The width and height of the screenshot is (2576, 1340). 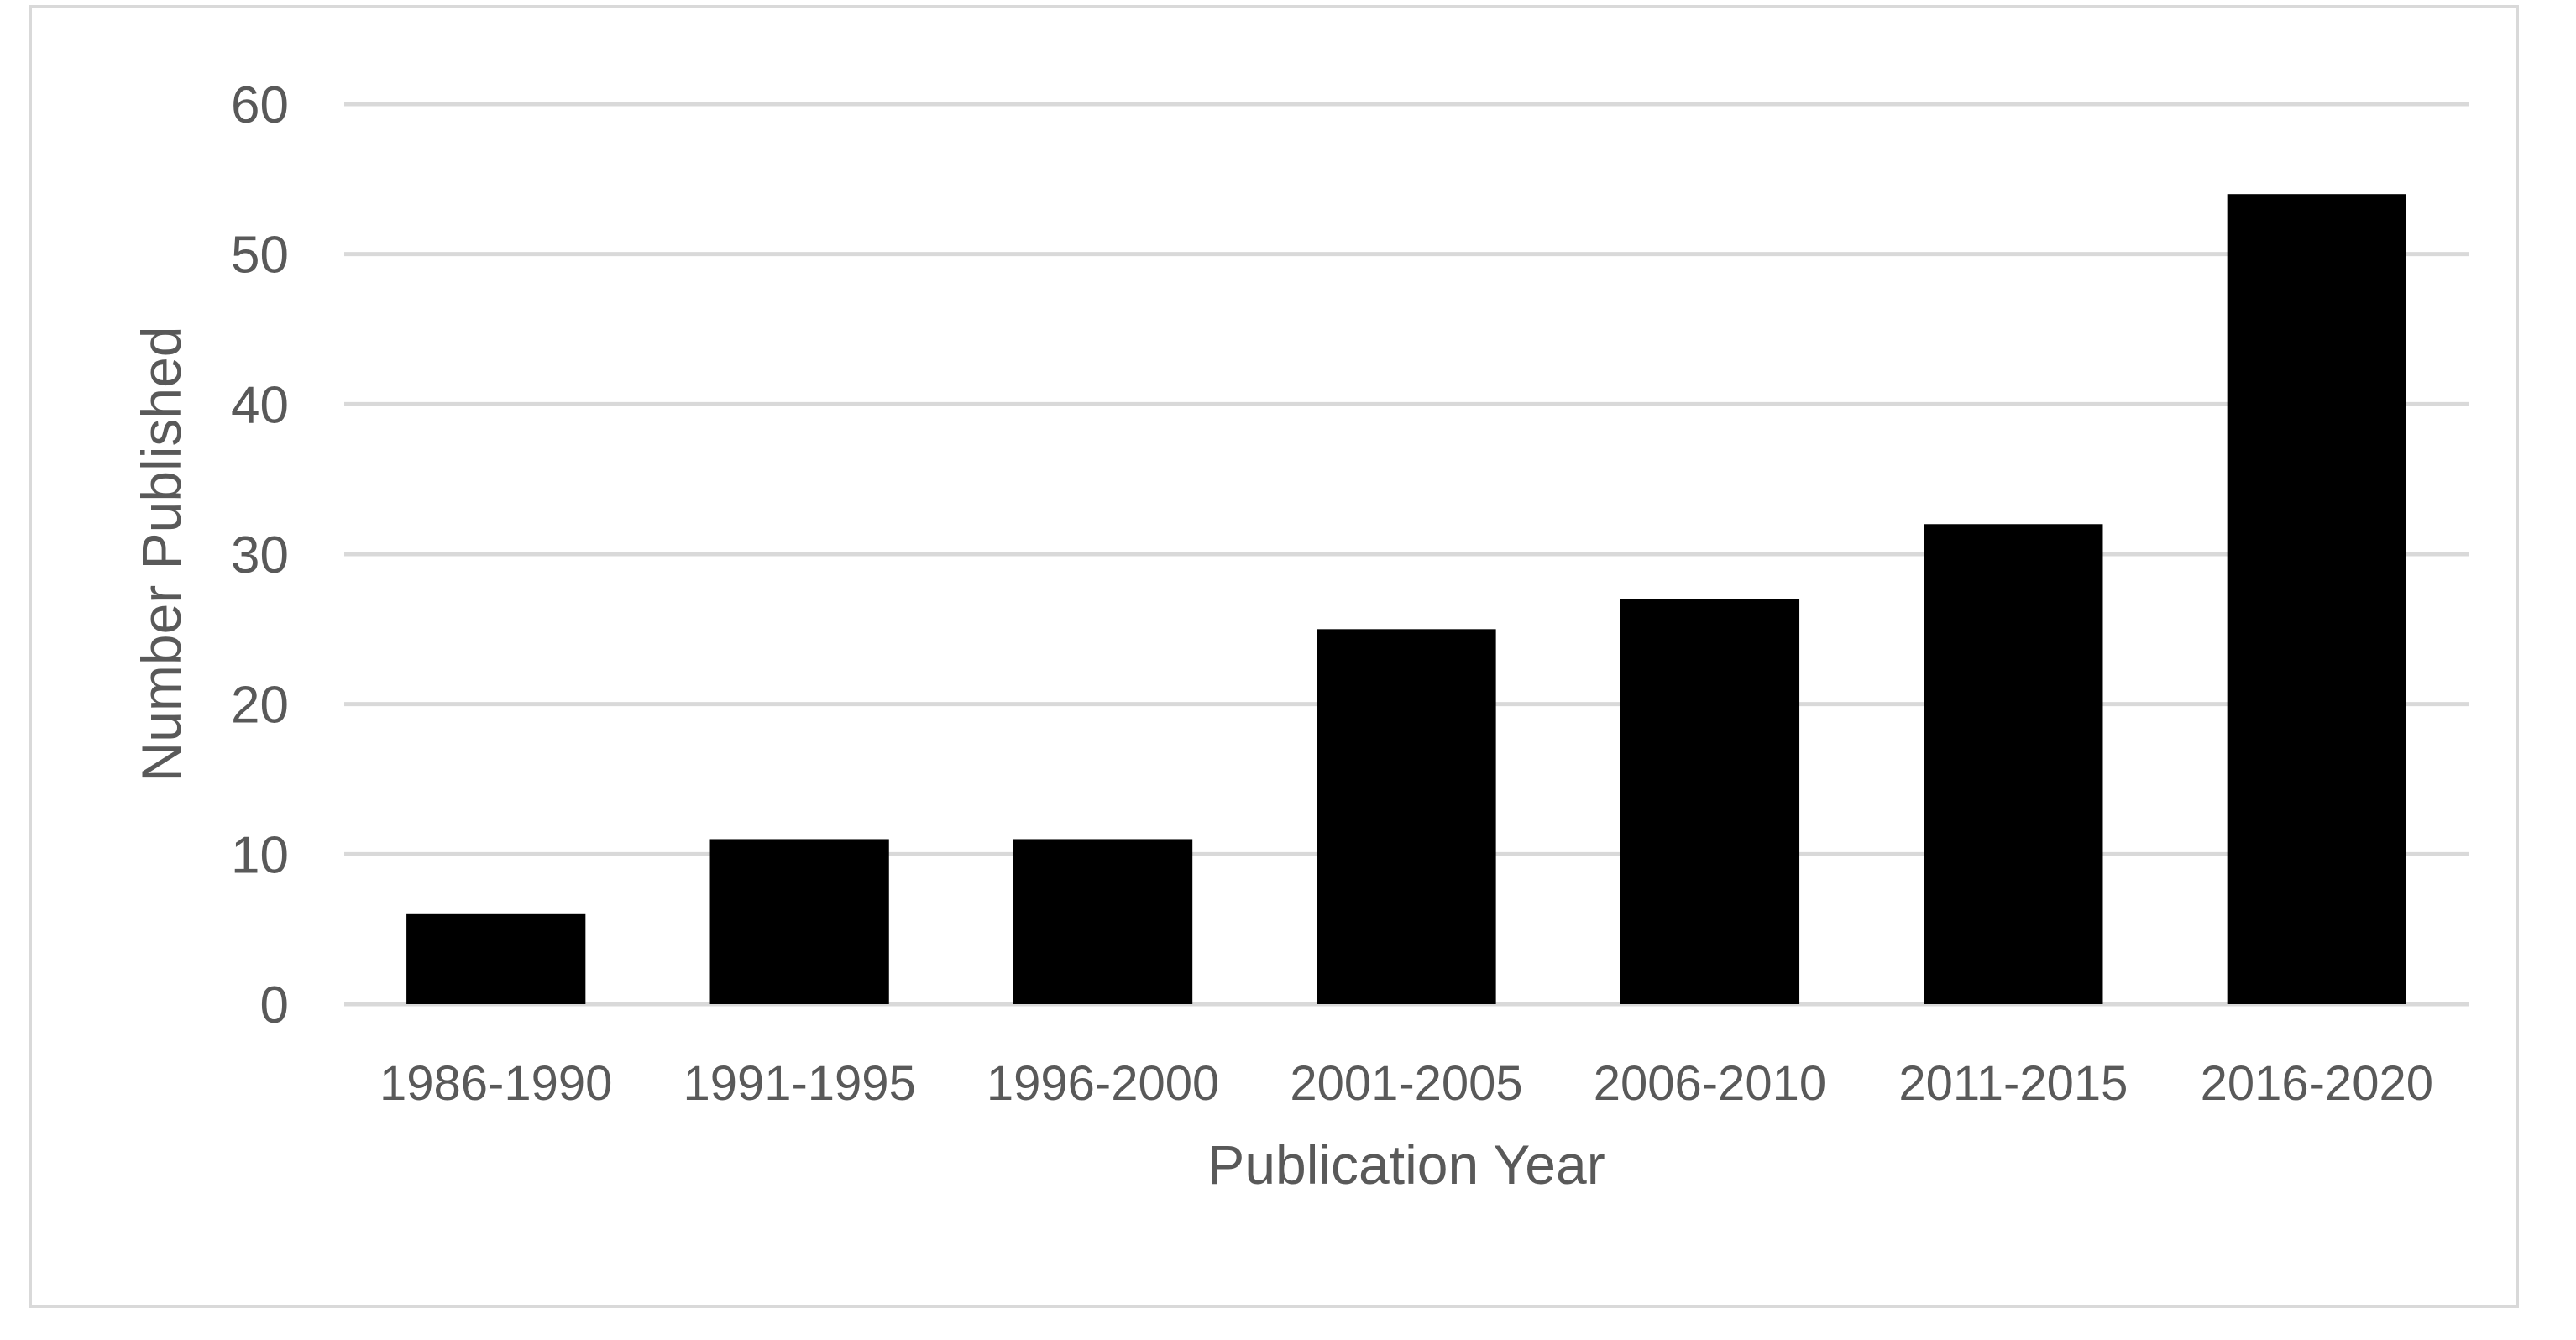 What do you see at coordinates (799, 1083) in the screenshot?
I see `x-tick-label: 1991-1995` at bounding box center [799, 1083].